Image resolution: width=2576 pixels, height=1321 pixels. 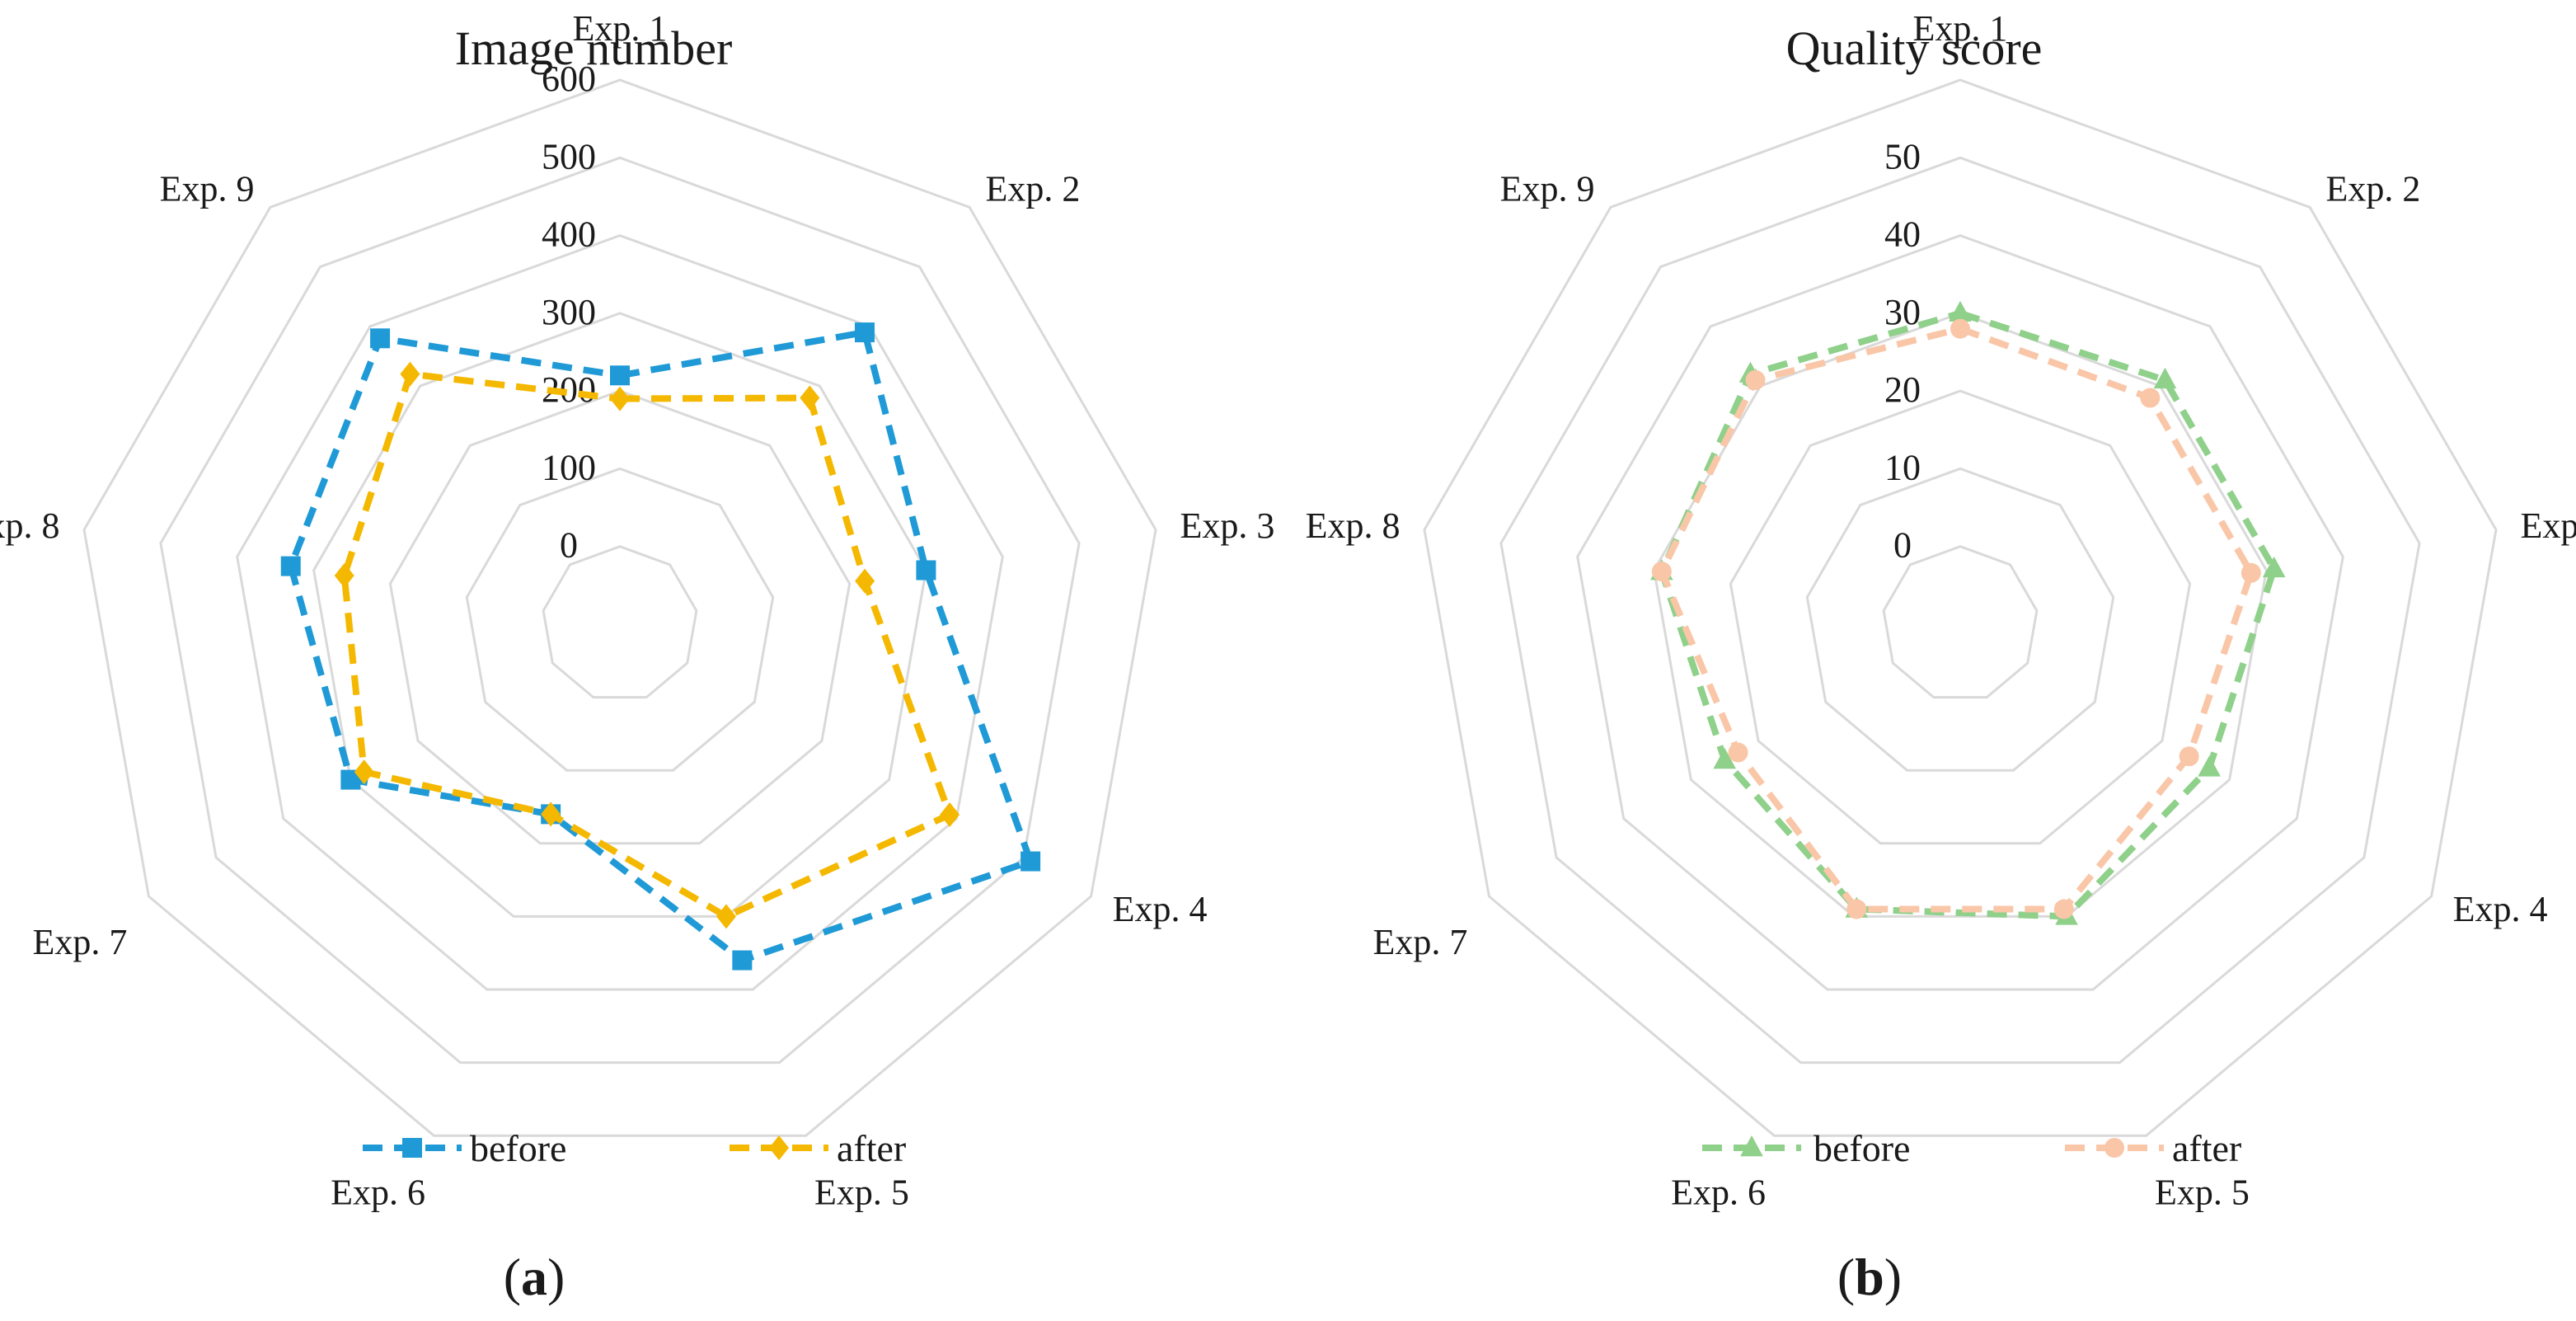 I want to click on radar-series-b, so click(x=1968, y=613).